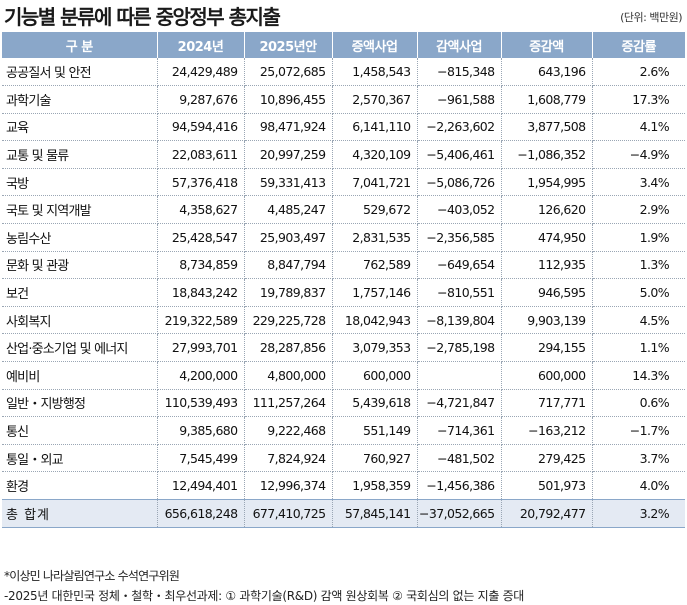  Describe the element at coordinates (288, 127) in the screenshot. I see `cell-2025-proposal: 98,471,924` at that location.